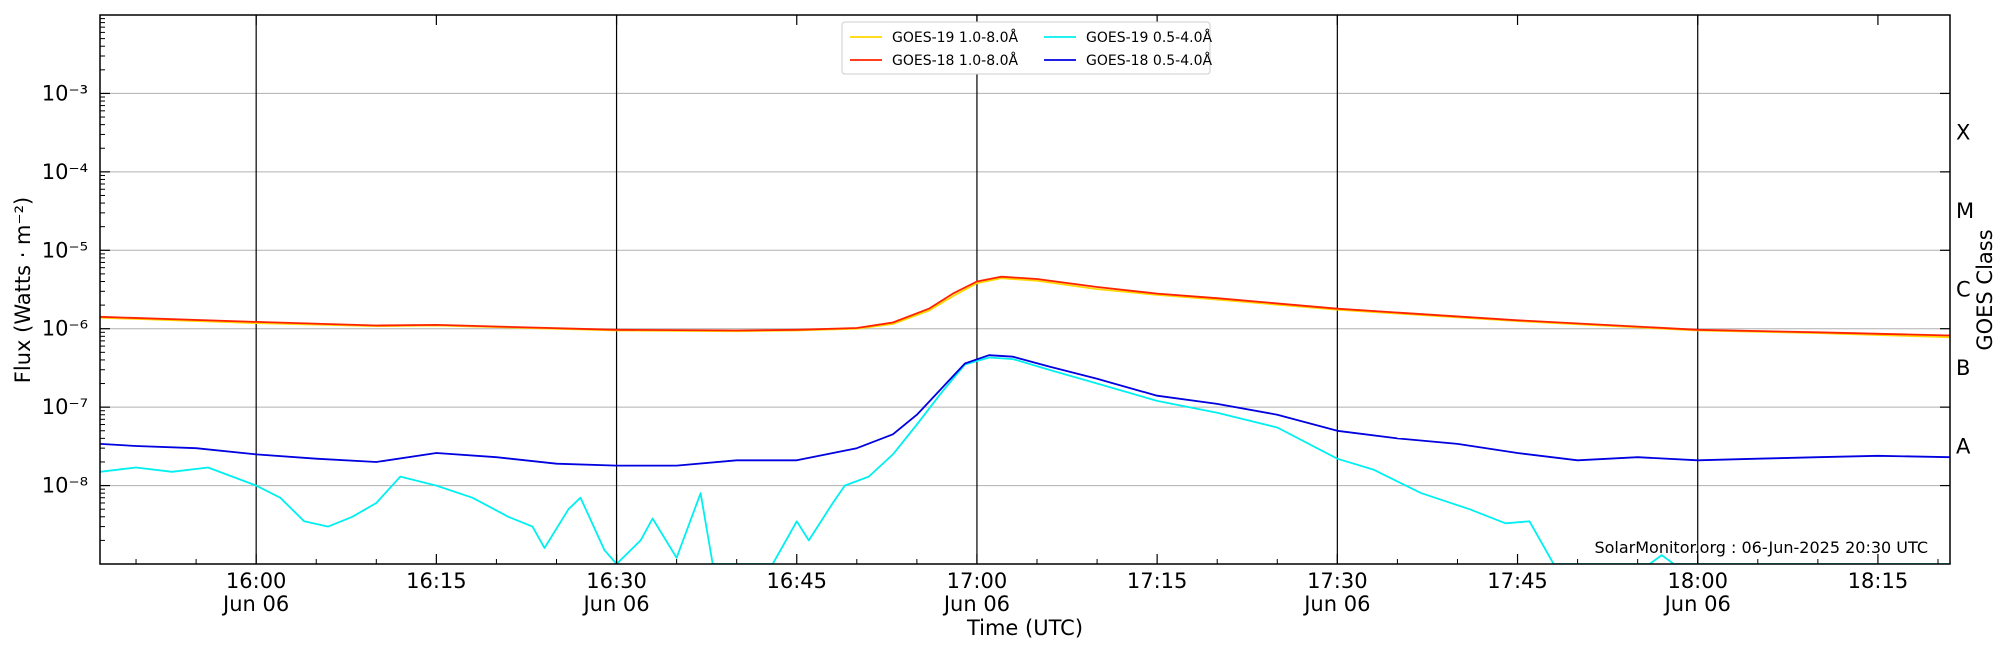 The image size is (2000, 650). Describe the element at coordinates (1985, 289) in the screenshot. I see `right-axis-label: GOES Class` at that location.